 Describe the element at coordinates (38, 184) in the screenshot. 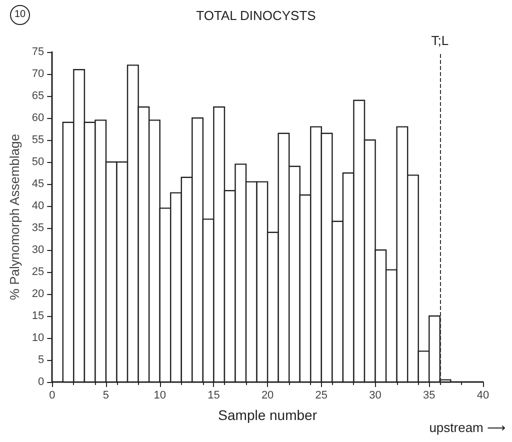

I see `y-tick-label: 45` at that location.